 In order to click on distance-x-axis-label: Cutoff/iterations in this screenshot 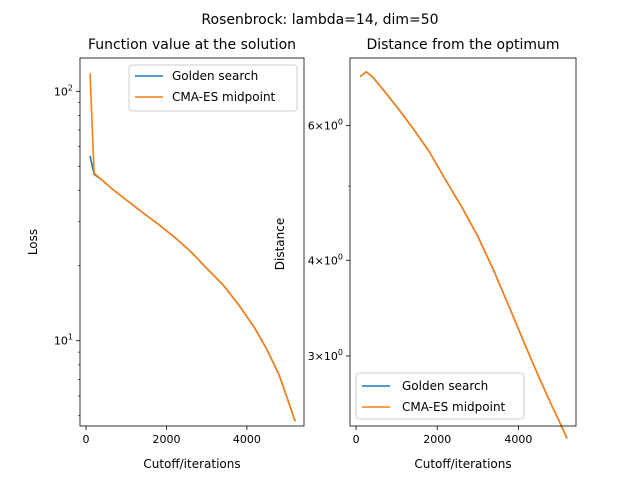, I will do `click(462, 464)`.